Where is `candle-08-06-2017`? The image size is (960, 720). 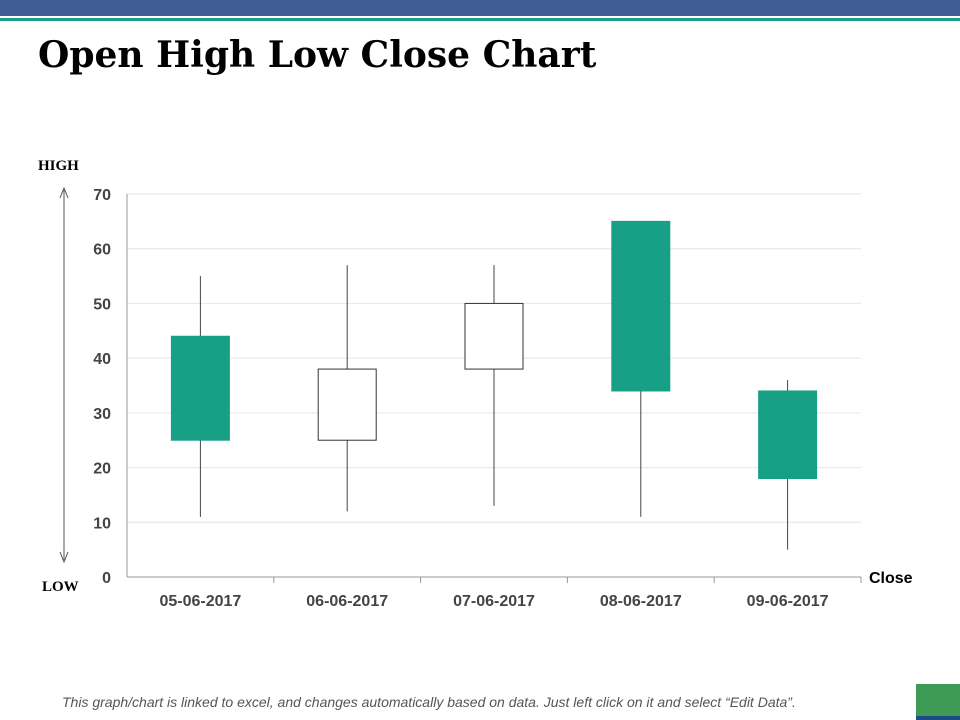
candle-08-06-2017 is located at coordinates (641, 368).